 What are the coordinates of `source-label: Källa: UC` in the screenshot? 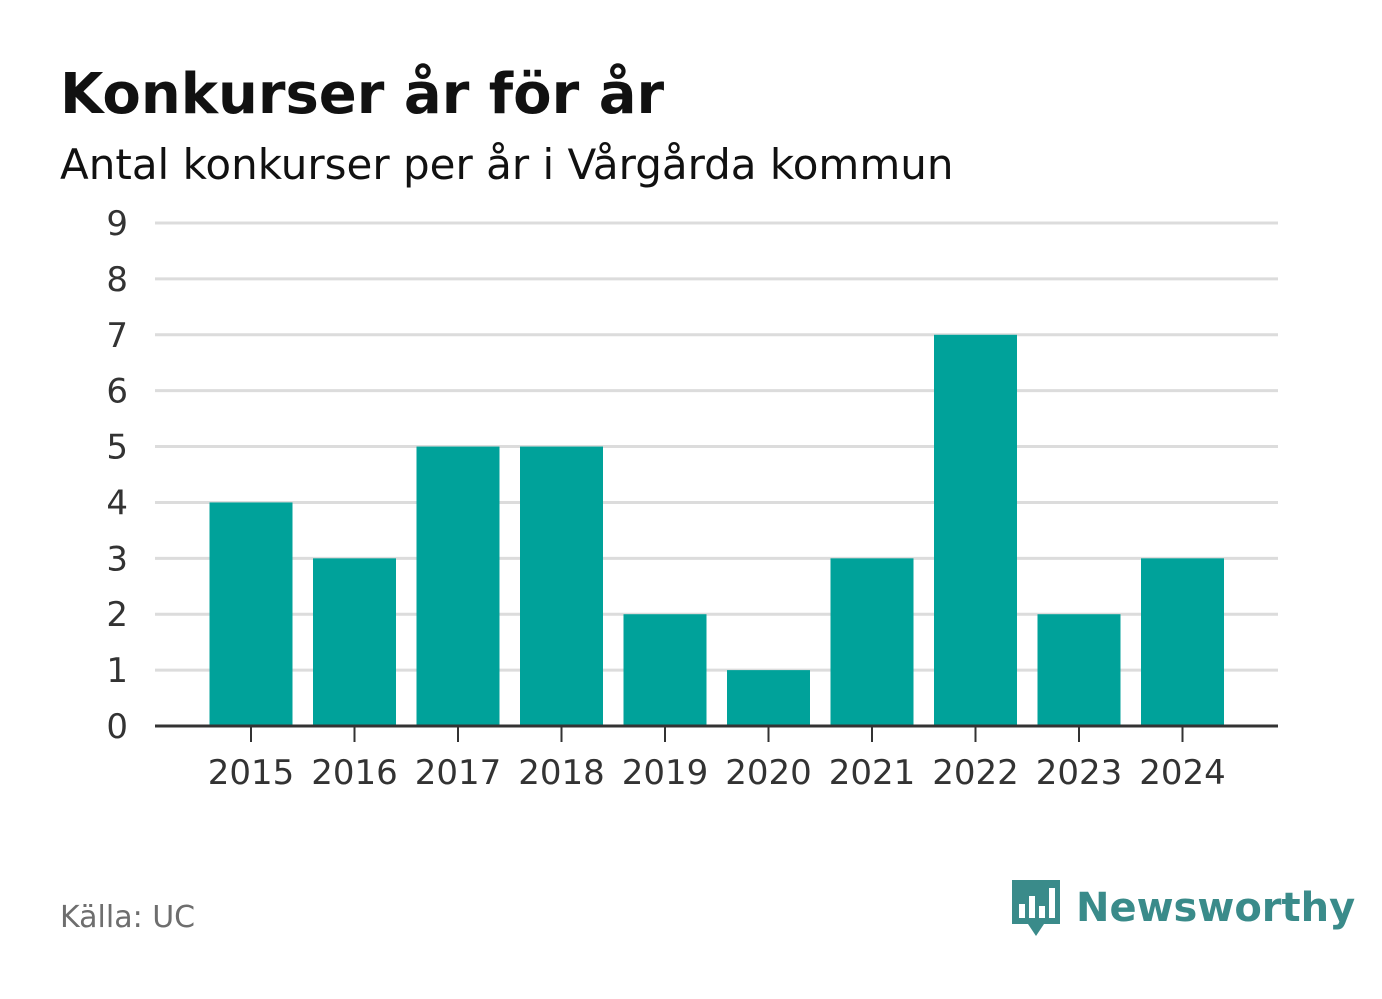 It's located at (128, 917).